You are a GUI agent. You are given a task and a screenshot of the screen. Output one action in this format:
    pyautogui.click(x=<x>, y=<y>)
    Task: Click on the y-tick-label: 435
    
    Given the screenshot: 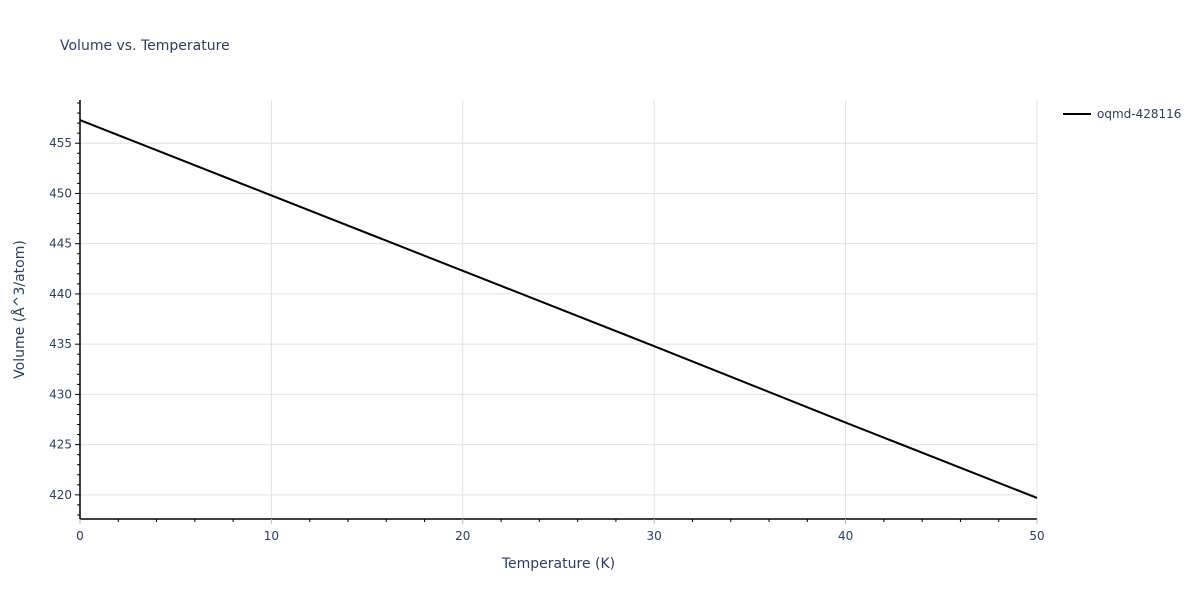 What is the action you would take?
    pyautogui.click(x=60, y=344)
    